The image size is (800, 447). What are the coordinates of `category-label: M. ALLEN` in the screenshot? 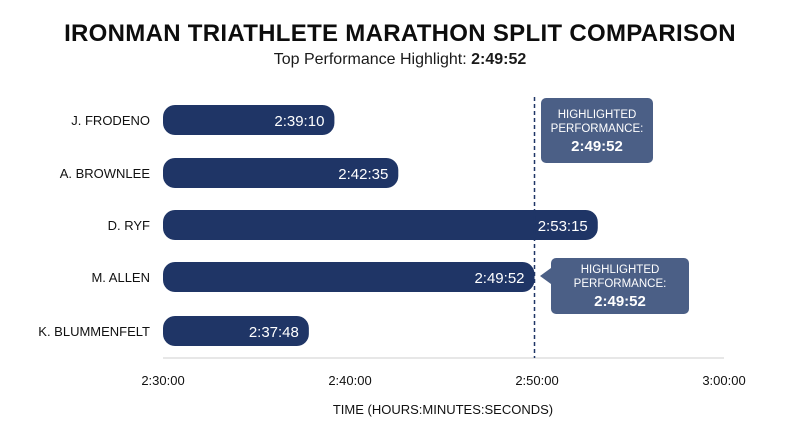 It's located at (120, 277).